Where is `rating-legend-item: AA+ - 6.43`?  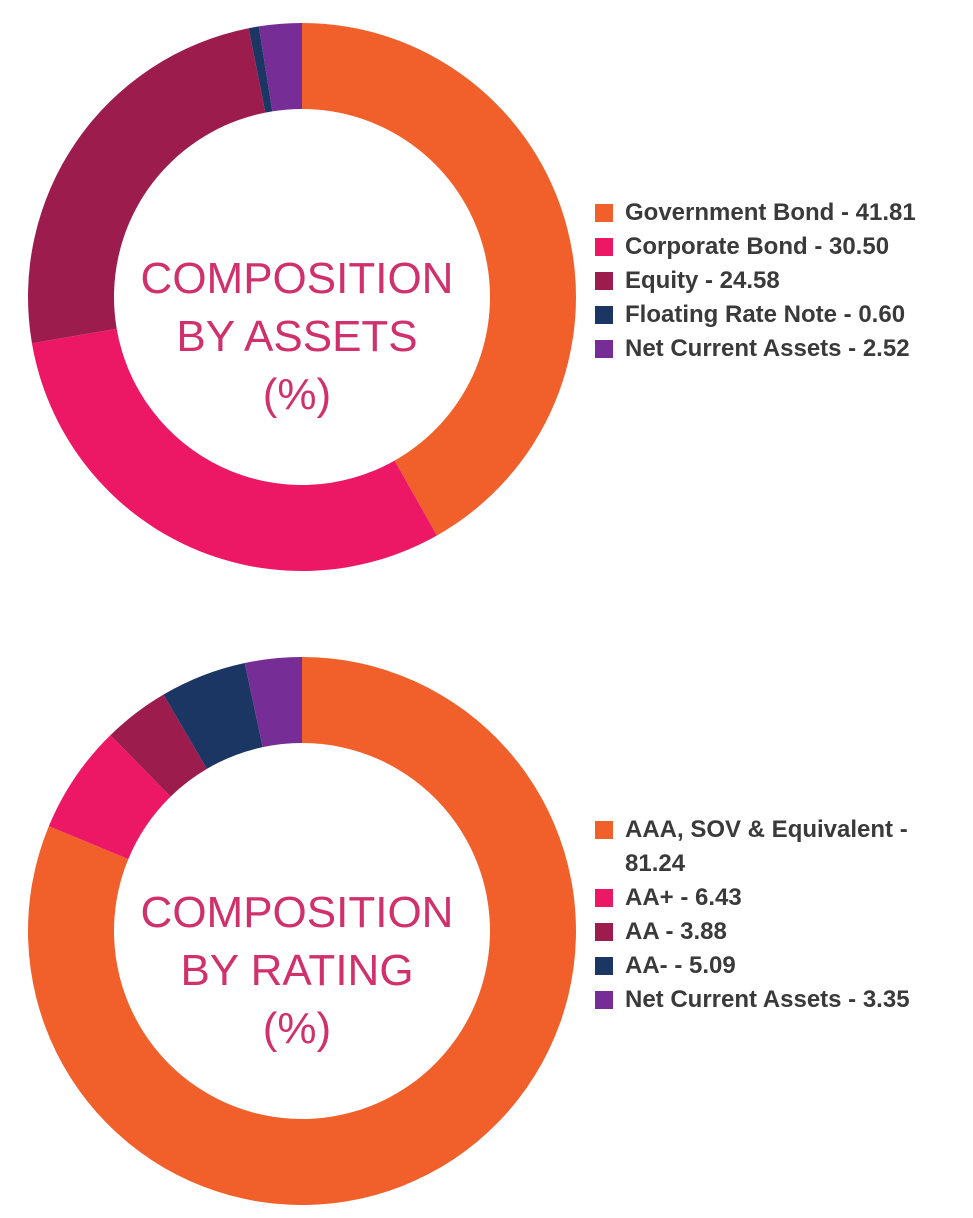
rating-legend-item: AA+ - 6.43 is located at coordinates (752, 898).